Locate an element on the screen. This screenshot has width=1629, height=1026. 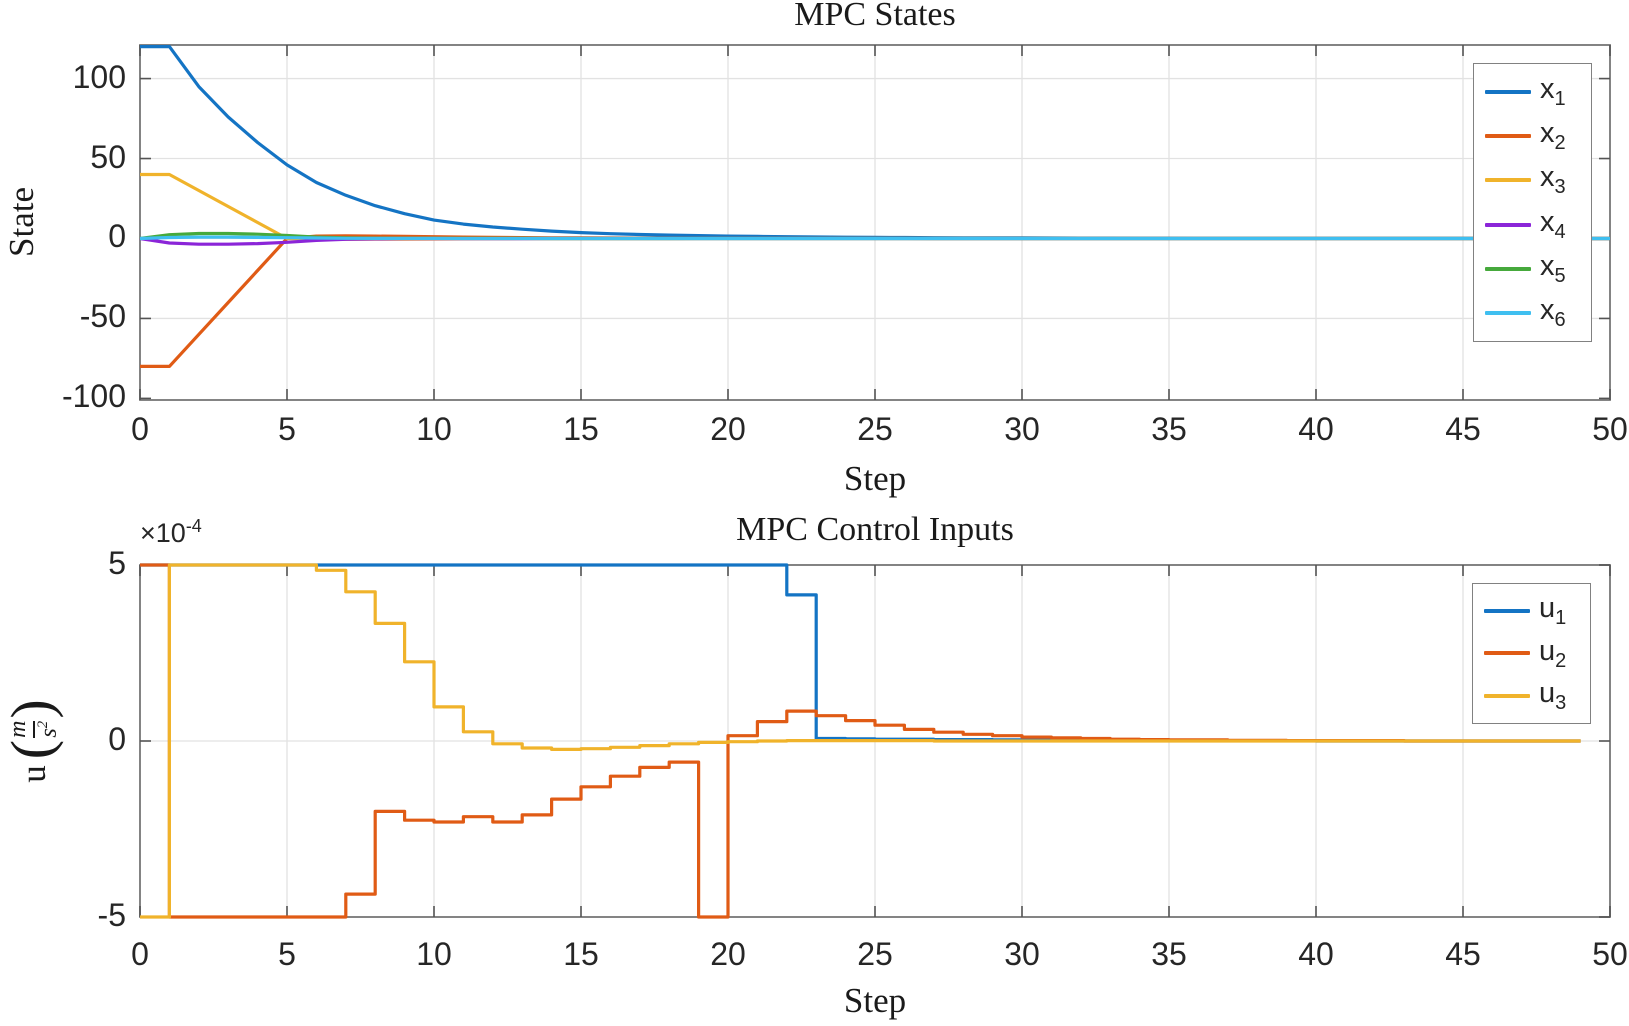
legend-label-x4: x4 is located at coordinates (1553, 224).